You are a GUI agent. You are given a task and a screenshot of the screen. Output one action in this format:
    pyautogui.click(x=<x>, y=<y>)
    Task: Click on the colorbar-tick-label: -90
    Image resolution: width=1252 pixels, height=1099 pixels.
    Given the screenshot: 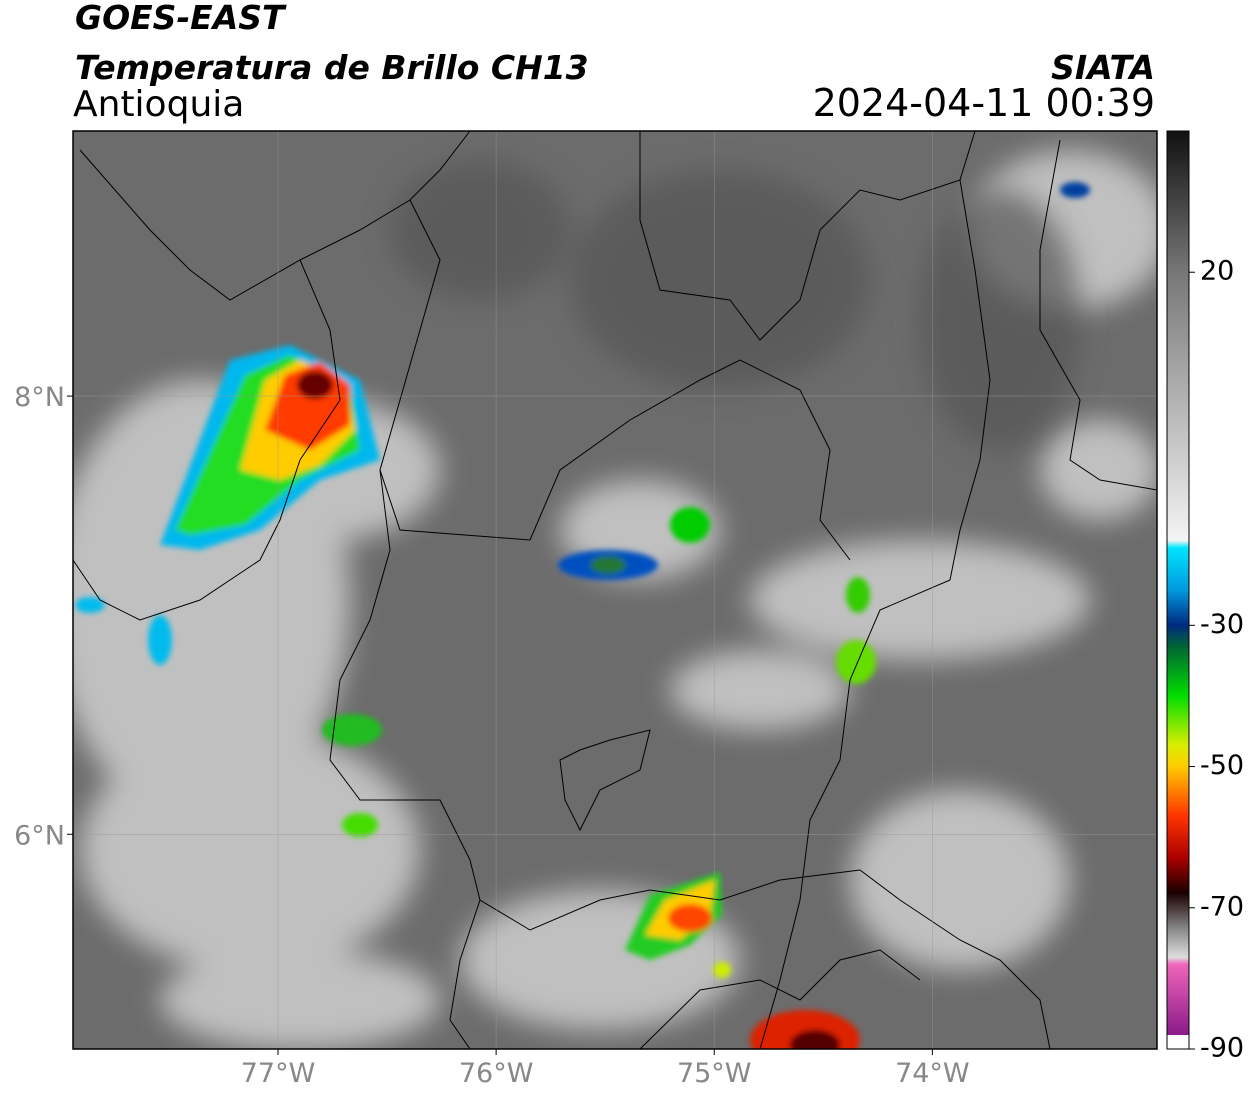 What is the action you would take?
    pyautogui.click(x=1222, y=1048)
    